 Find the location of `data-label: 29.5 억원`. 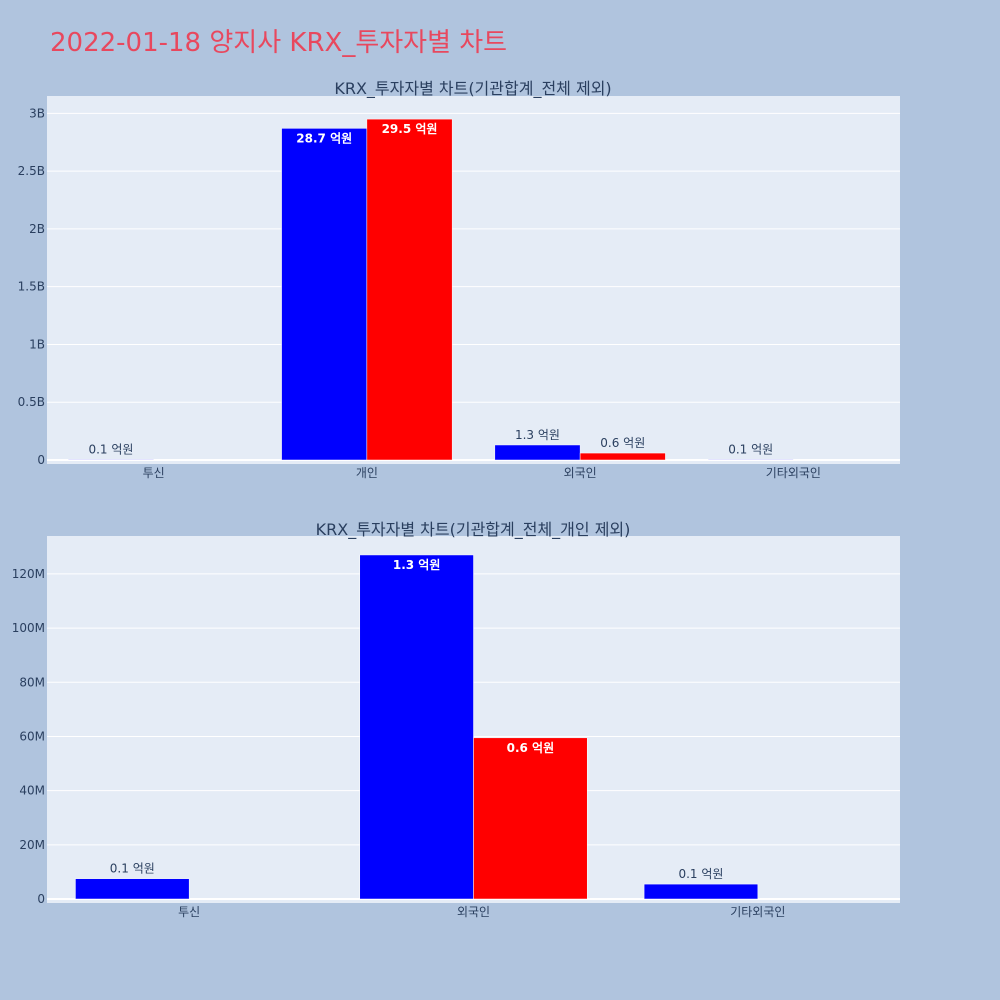

data-label: 29.5 억원 is located at coordinates (410, 129).